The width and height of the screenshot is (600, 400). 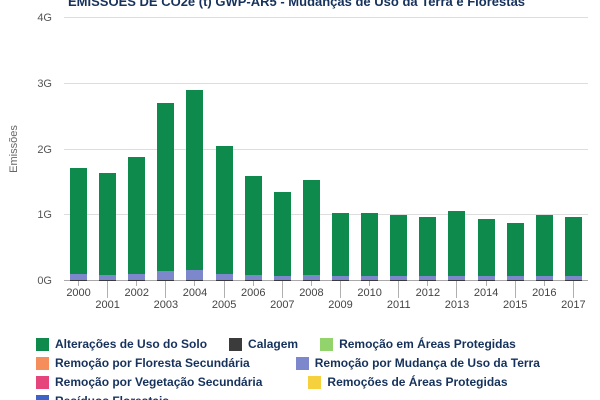 I want to click on bar-2002, so click(x=137, y=219).